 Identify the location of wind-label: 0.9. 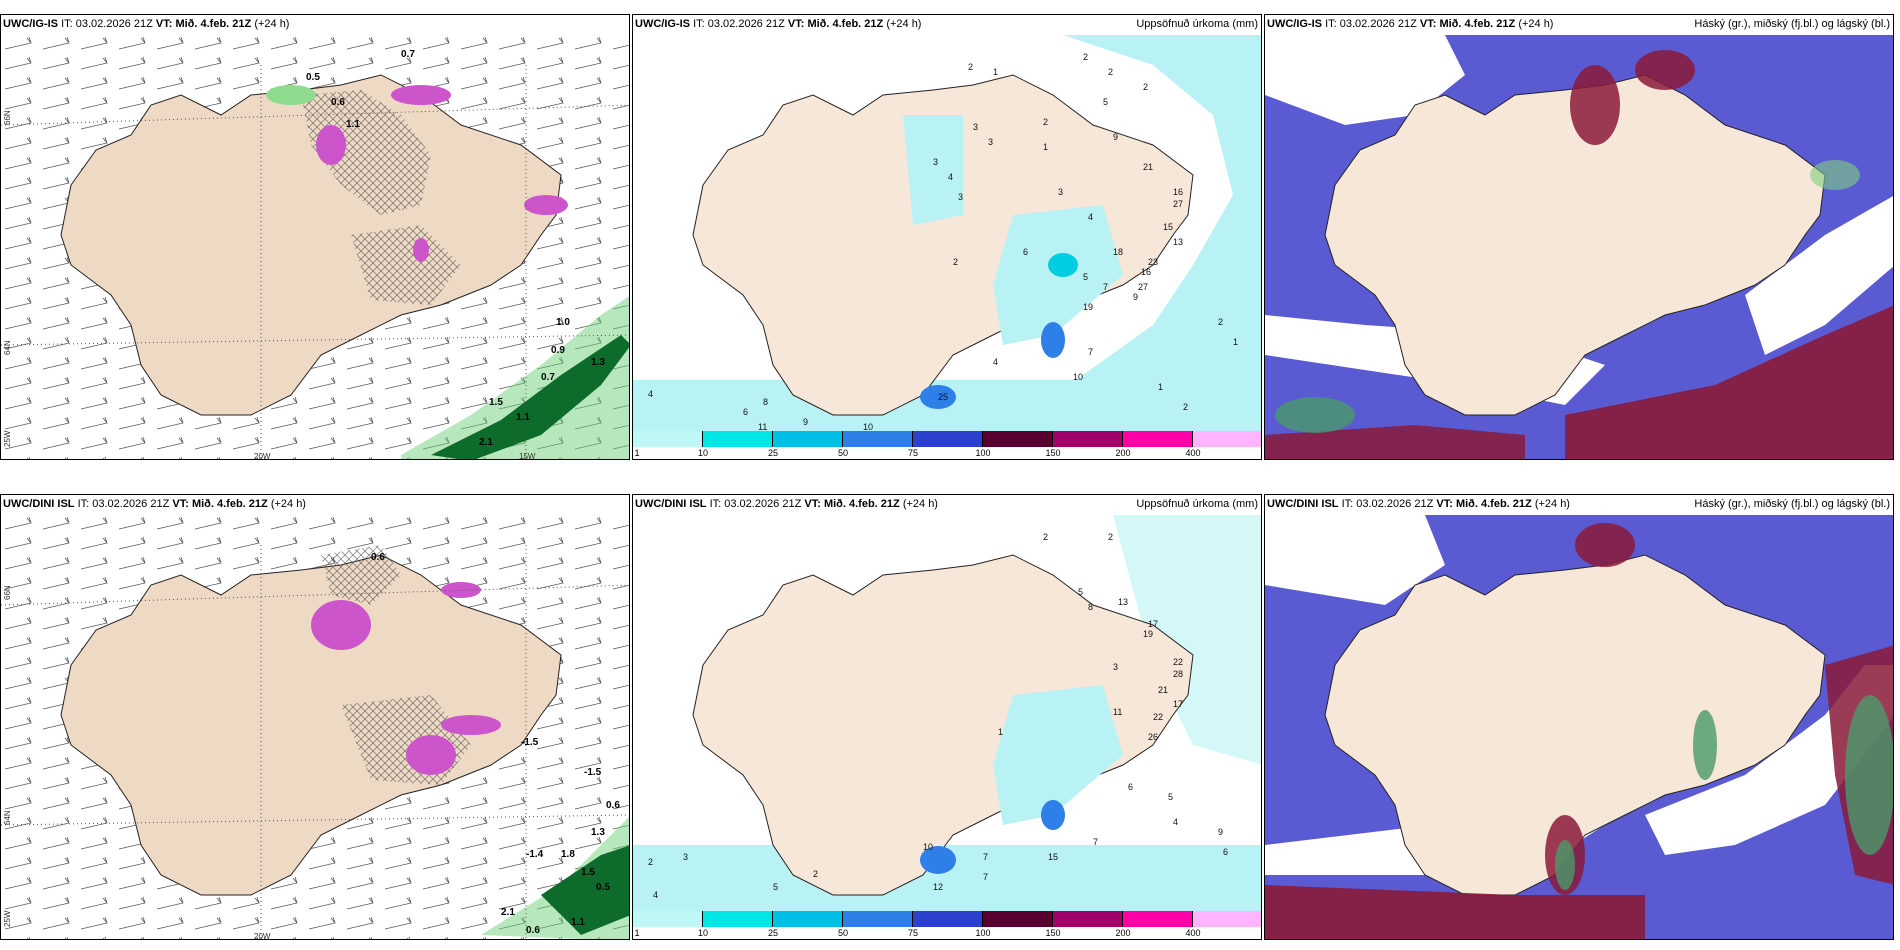
(558, 350).